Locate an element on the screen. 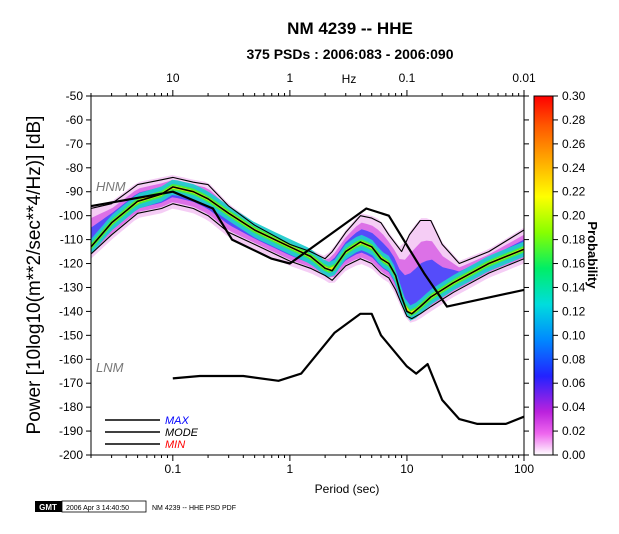 The height and width of the screenshot is (534, 619). footer-timestamp: 2006 Apr 3 14:40:50 is located at coordinates (97, 508).